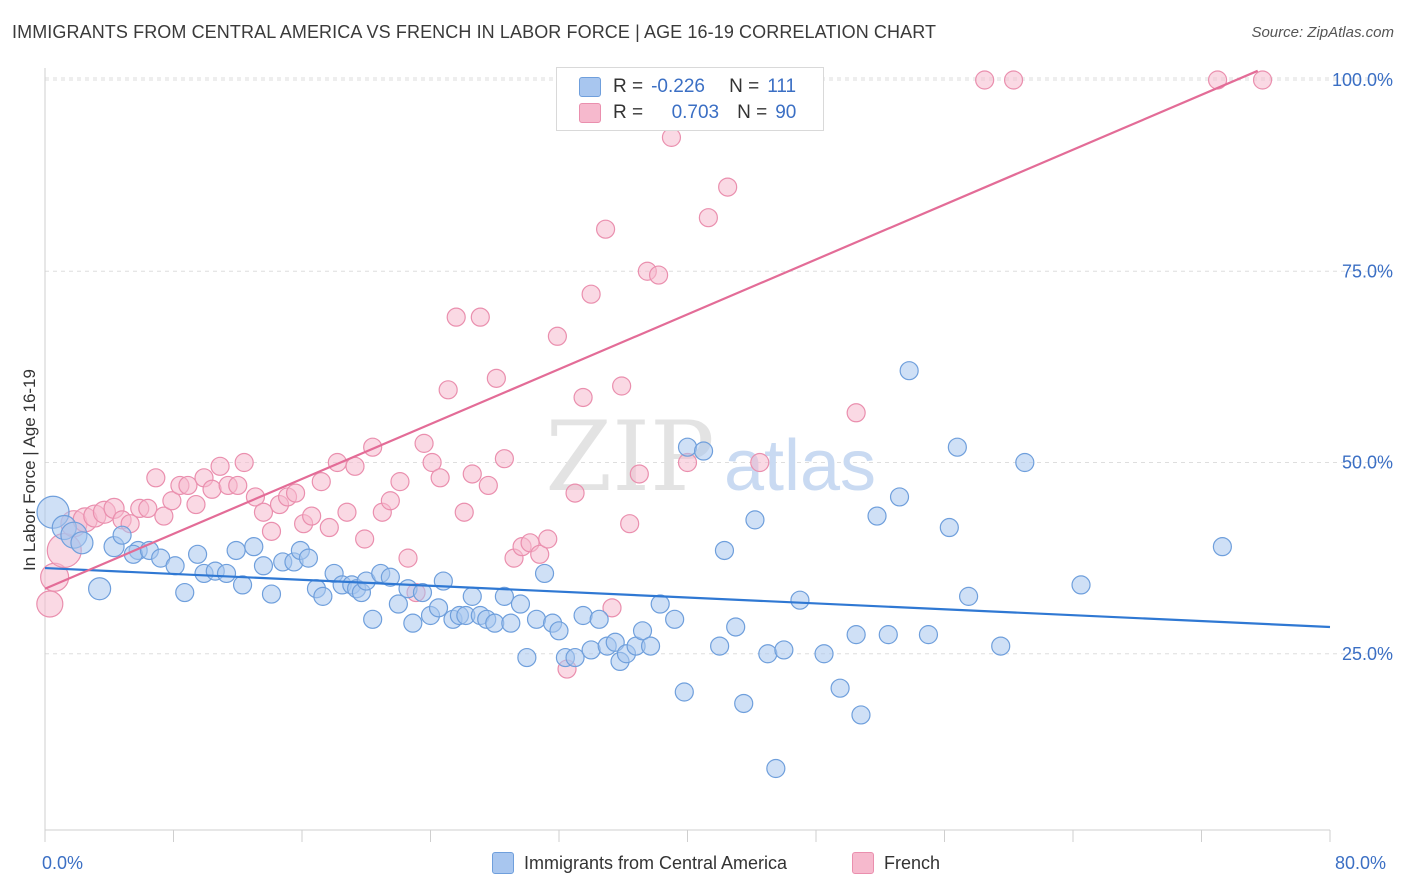  I want to click on y-tick-label: 75.0%, so click(1367, 271).